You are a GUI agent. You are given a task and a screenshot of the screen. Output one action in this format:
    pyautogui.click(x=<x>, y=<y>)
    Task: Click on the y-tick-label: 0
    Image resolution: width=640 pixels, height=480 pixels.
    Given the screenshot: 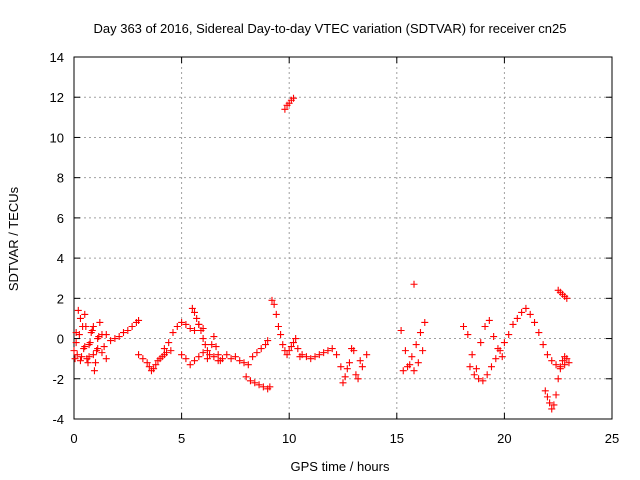 What is the action you would take?
    pyautogui.click(x=60, y=339)
    